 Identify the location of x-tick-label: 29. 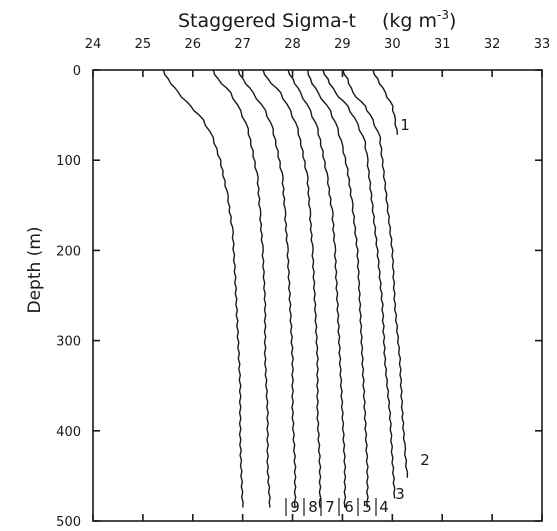
(342, 44).